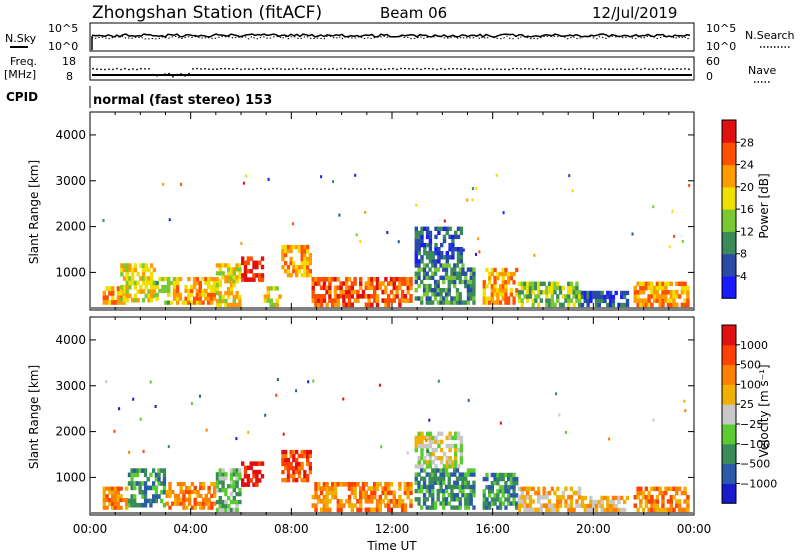 This screenshot has height=554, width=800. Describe the element at coordinates (764, 205) in the screenshot. I see `power-colorbar-label: Power [dB]` at that location.